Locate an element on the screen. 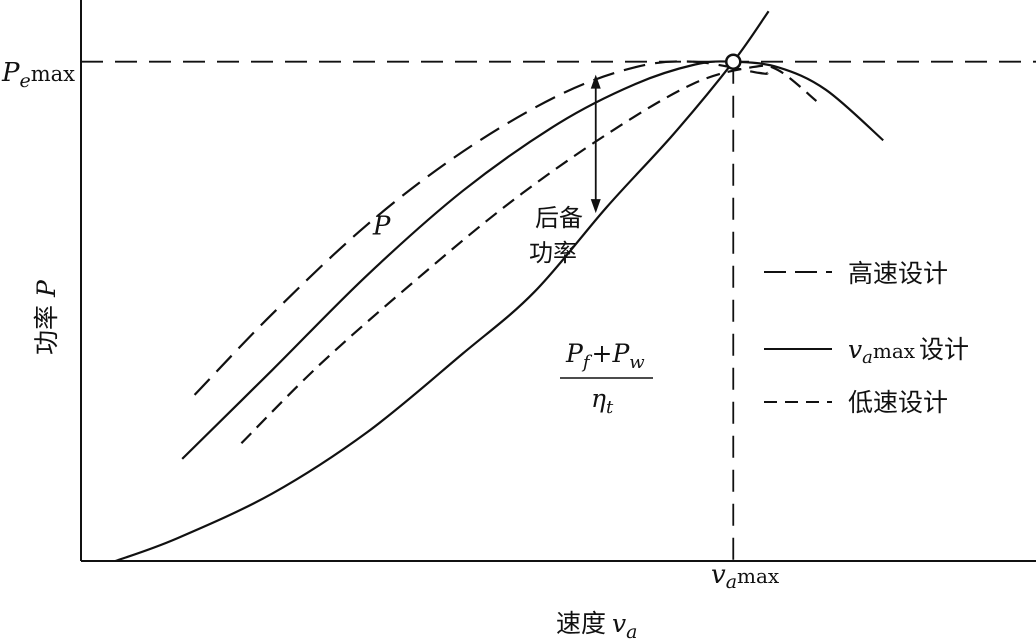 The image size is (1036, 641). reserve-power-label-line2: 功率 is located at coordinates (553, 253).